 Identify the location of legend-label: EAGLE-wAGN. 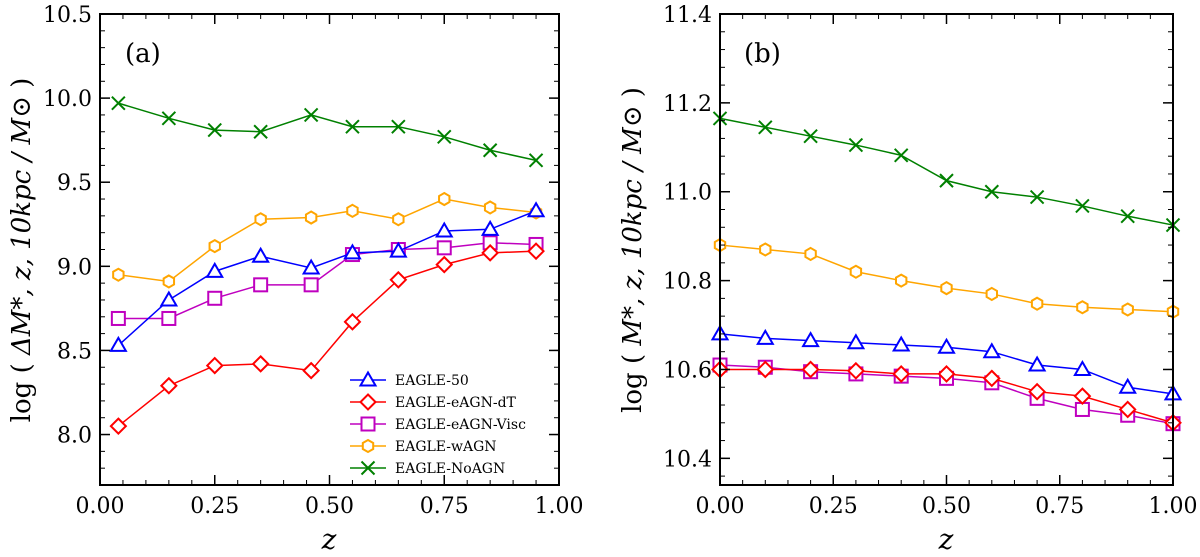
(446, 447).